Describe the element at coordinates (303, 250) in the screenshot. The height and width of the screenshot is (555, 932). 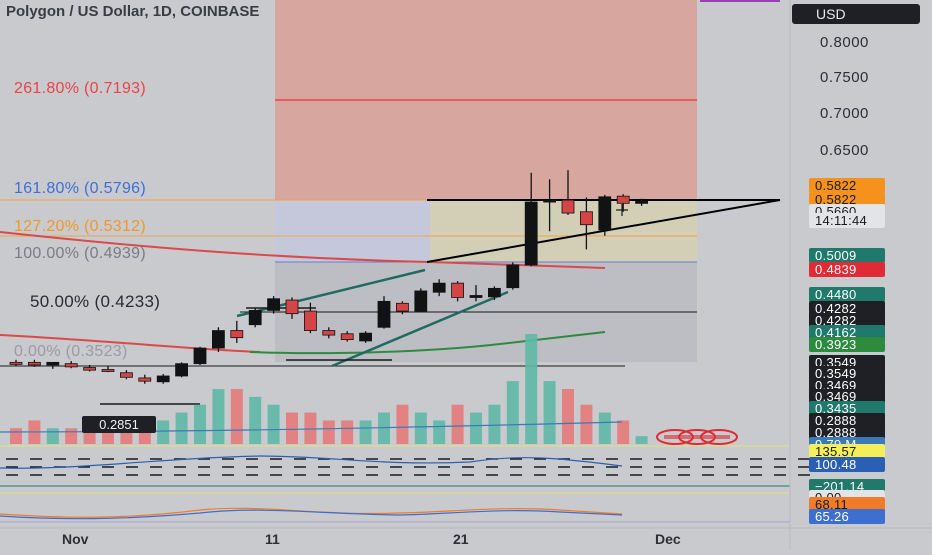
I see `ma-red-line` at that location.